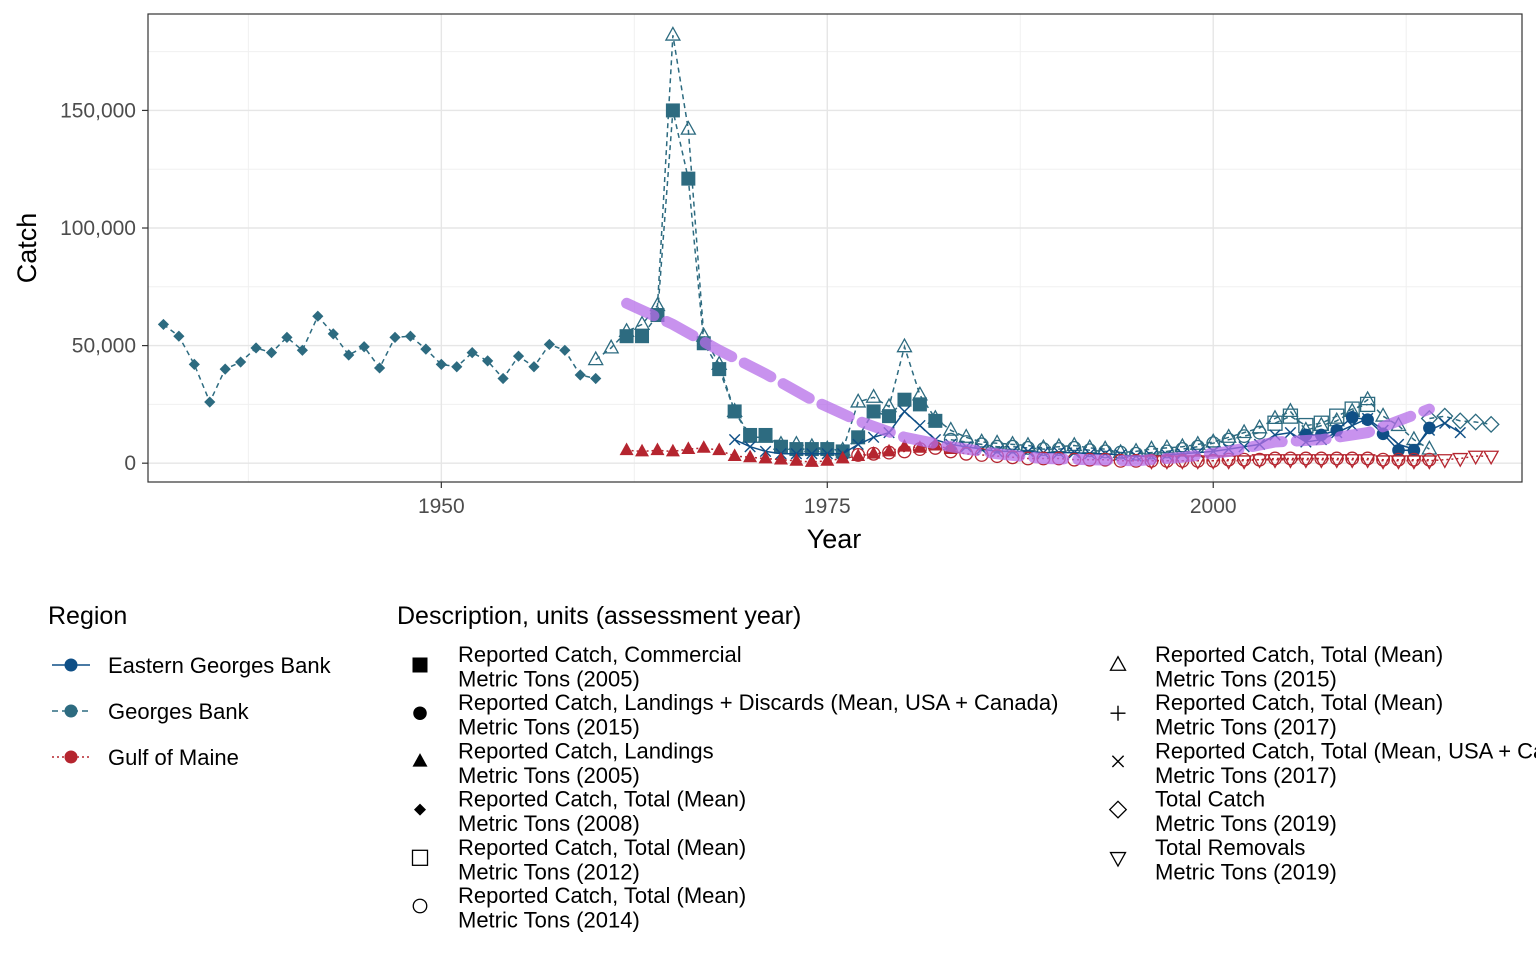 This screenshot has height=960, width=1536. Describe the element at coordinates (1367, 419) in the screenshot. I see `marker-circle` at that location.